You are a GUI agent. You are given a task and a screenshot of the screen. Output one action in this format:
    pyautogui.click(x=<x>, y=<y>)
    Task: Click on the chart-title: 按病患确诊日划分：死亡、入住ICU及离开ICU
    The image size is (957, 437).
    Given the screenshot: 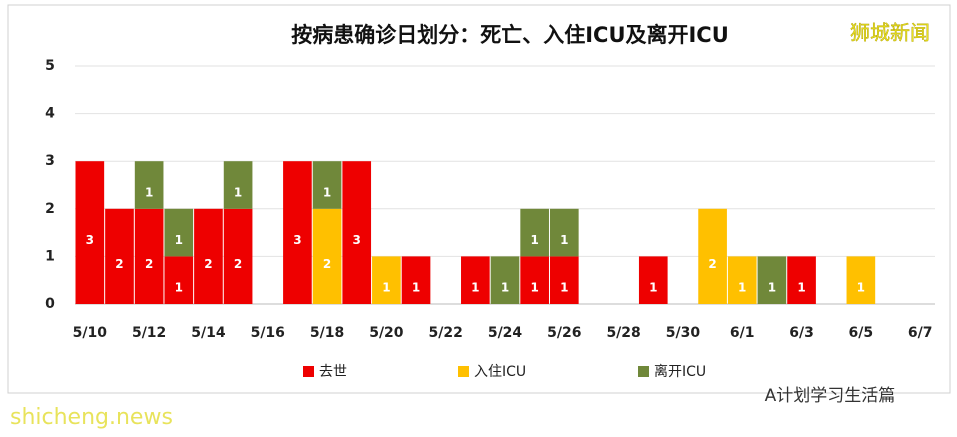 What is the action you would take?
    pyautogui.click(x=510, y=35)
    